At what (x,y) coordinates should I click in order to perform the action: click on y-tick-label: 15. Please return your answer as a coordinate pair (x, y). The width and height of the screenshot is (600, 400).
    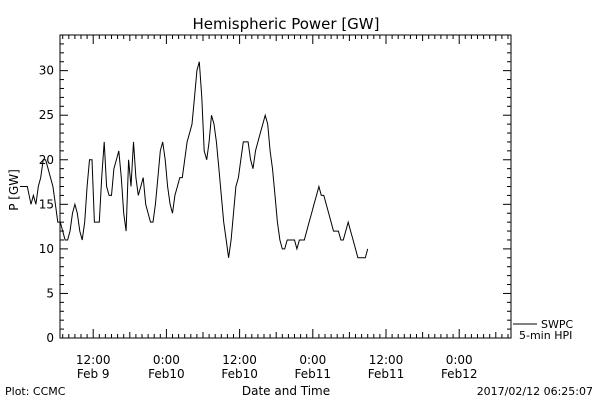
    Looking at the image, I should click on (46, 204).